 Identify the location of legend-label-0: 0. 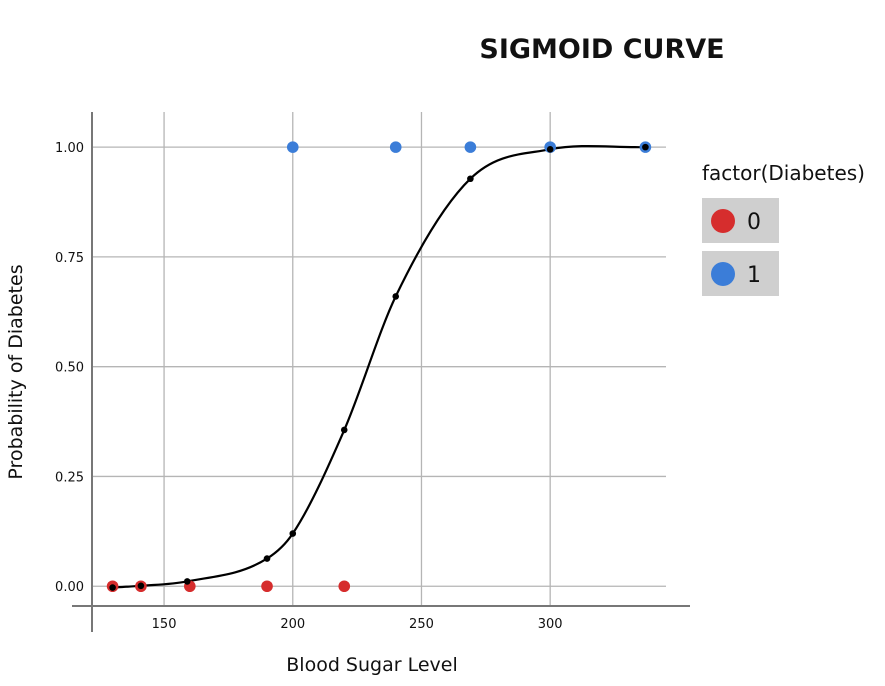
(754, 222).